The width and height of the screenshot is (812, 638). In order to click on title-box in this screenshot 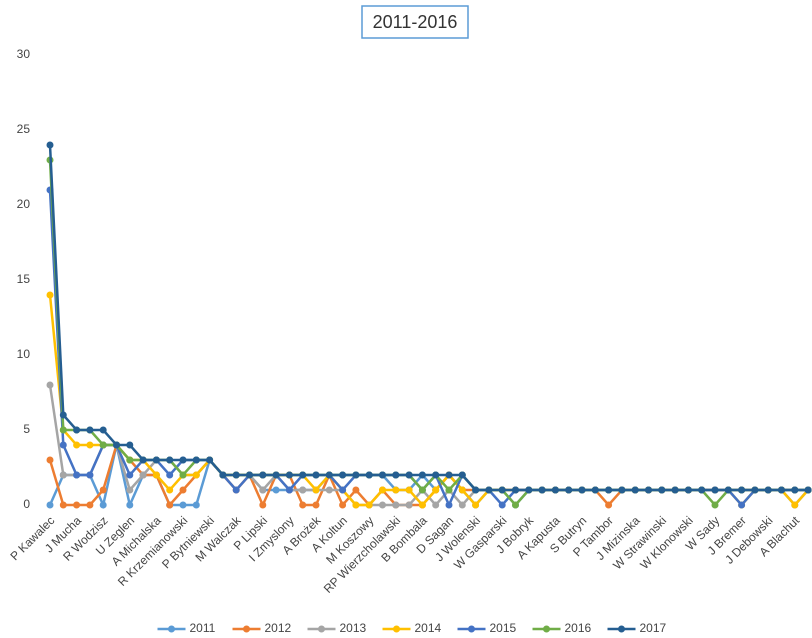, I will do `click(415, 22)`.